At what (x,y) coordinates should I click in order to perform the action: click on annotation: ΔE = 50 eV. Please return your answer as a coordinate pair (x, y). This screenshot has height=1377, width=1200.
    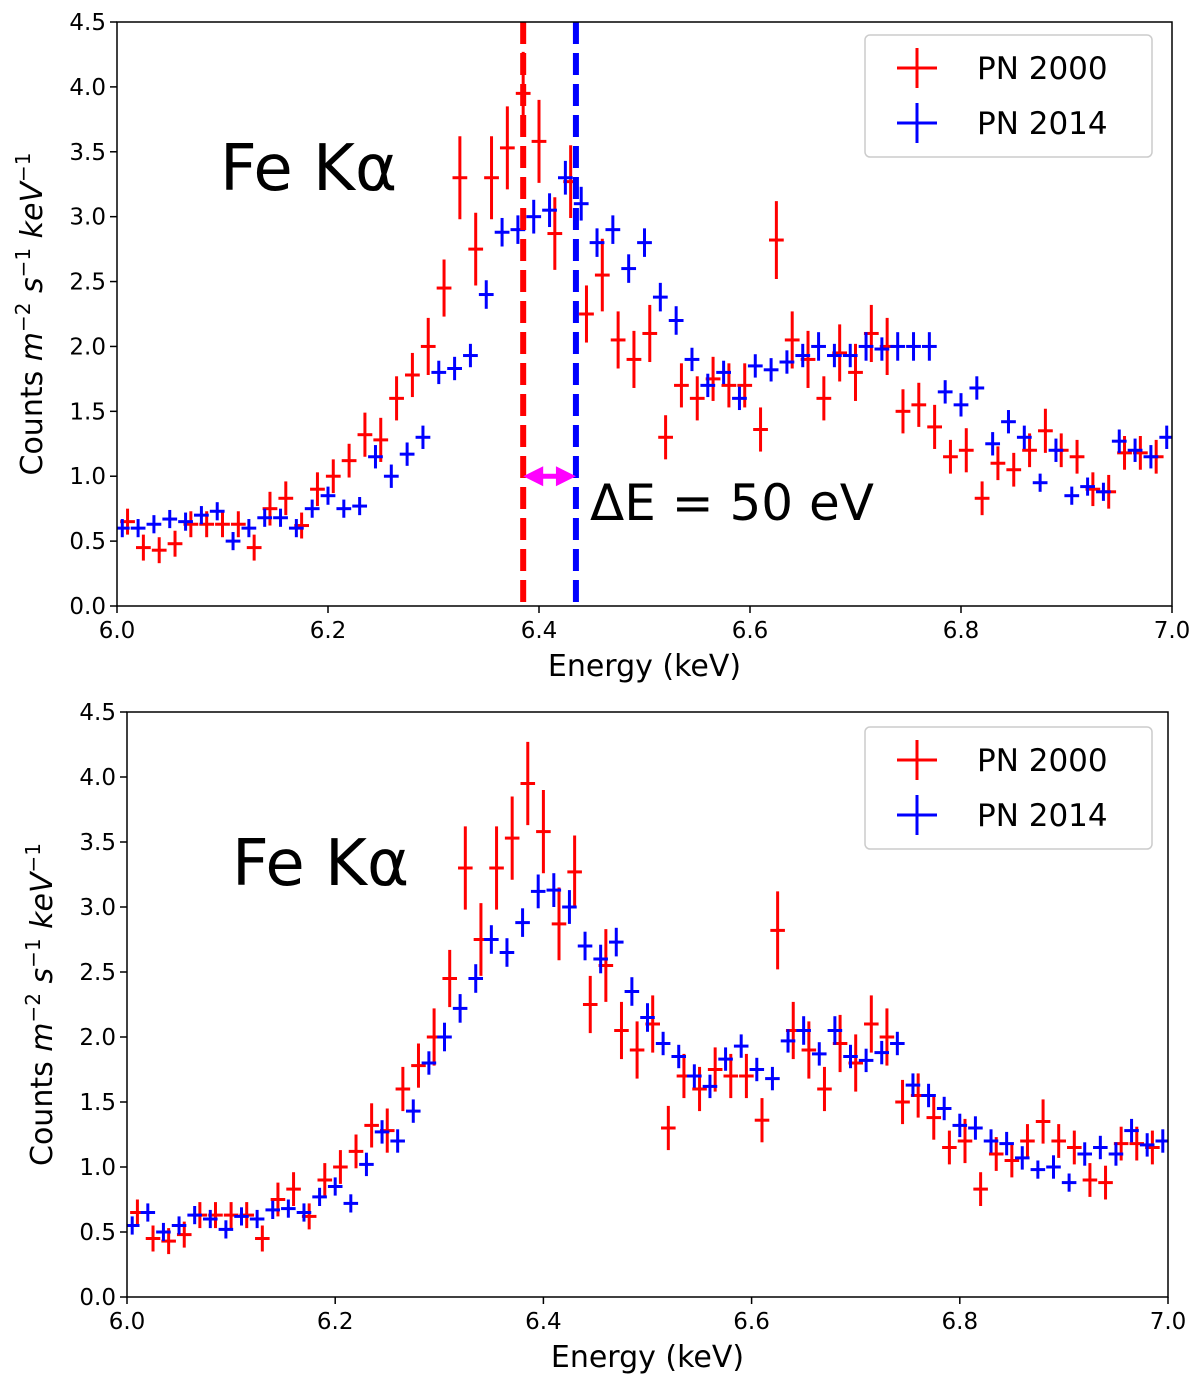
    Looking at the image, I should click on (732, 503).